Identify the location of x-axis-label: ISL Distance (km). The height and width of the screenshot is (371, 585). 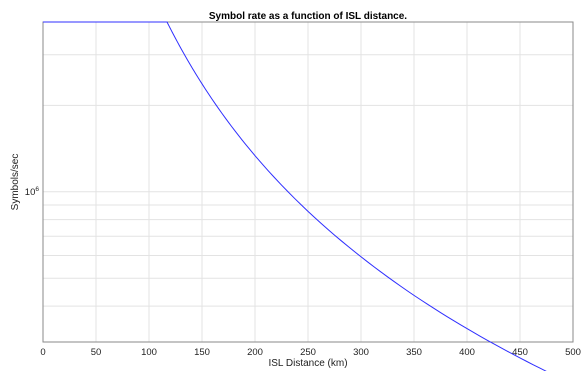
(307, 363).